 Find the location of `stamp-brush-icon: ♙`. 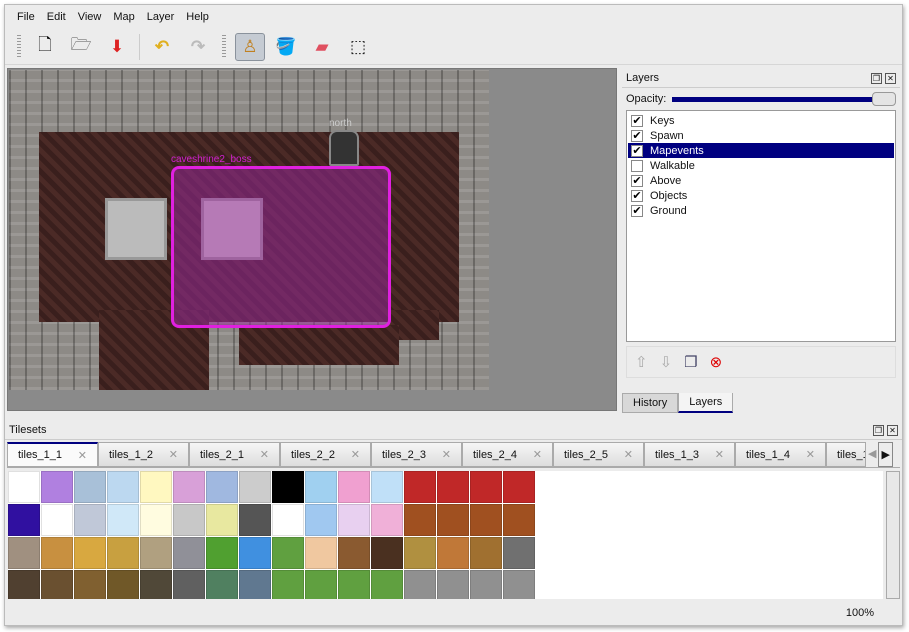

stamp-brush-icon: ♙ is located at coordinates (250, 46).